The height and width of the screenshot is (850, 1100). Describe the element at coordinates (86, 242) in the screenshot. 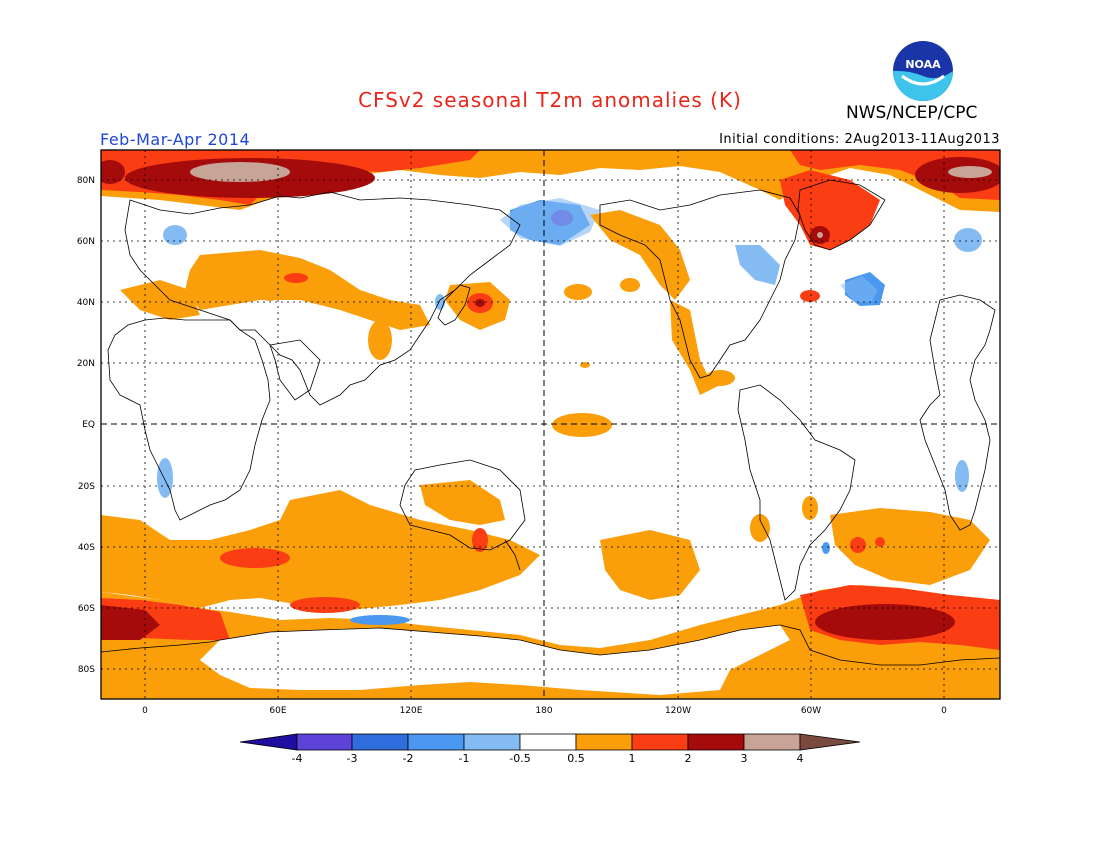

I see `lat-label: 60N` at that location.